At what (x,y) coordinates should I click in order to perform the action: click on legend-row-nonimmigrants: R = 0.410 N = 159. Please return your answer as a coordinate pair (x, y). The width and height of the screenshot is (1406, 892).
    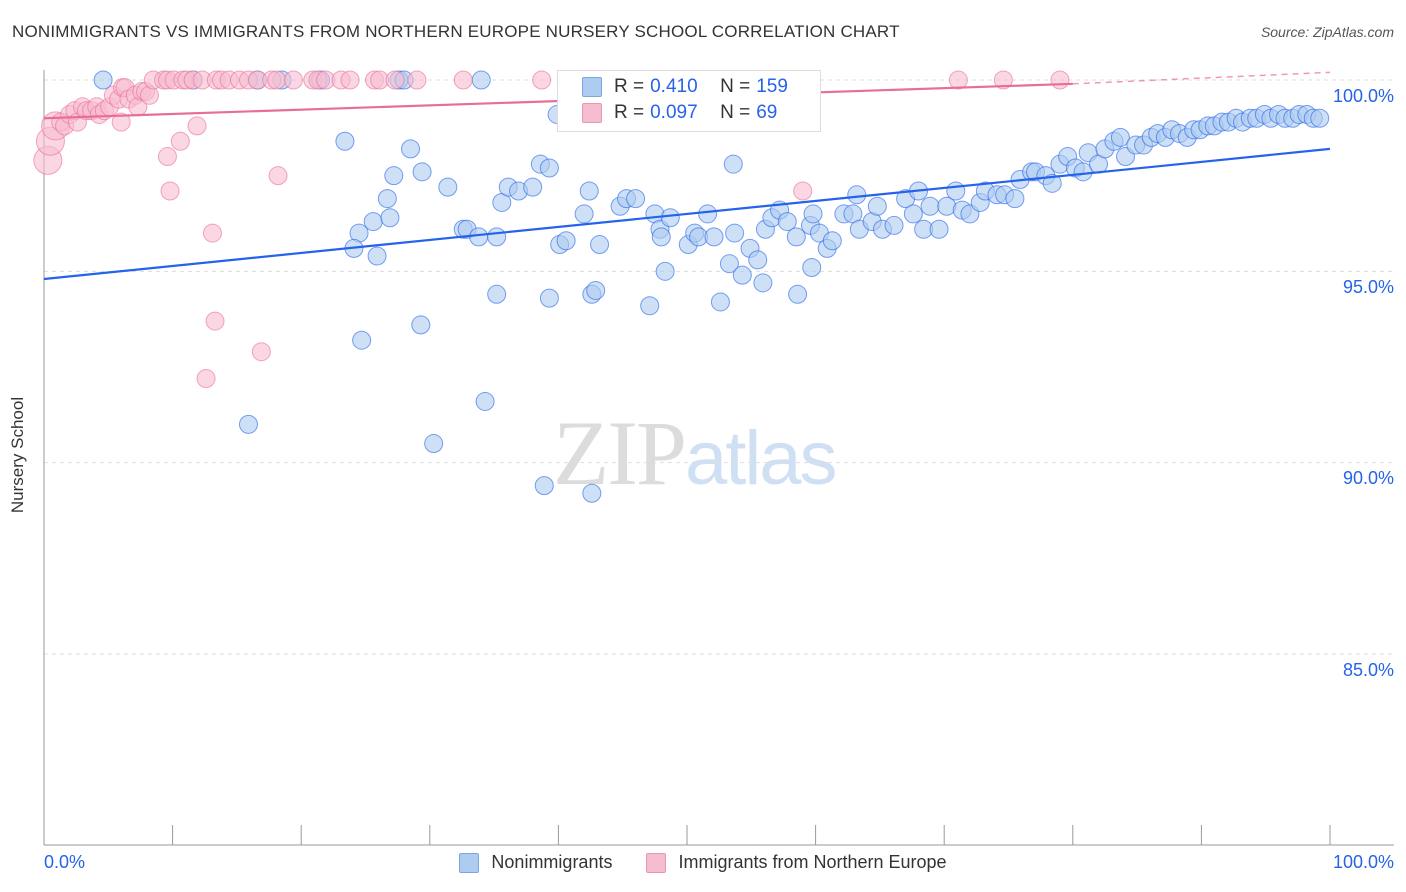
    Looking at the image, I should click on (685, 87).